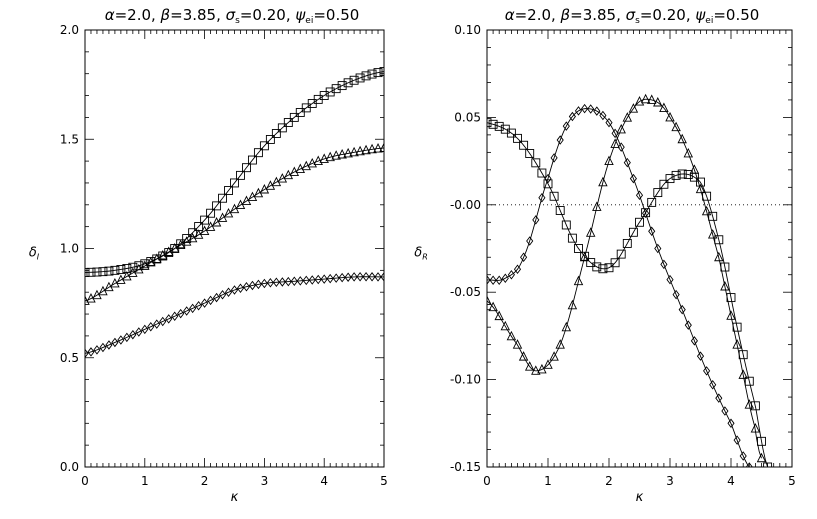  Describe the element at coordinates (548, 481) in the screenshot. I see `x-tick-label: 1` at that location.